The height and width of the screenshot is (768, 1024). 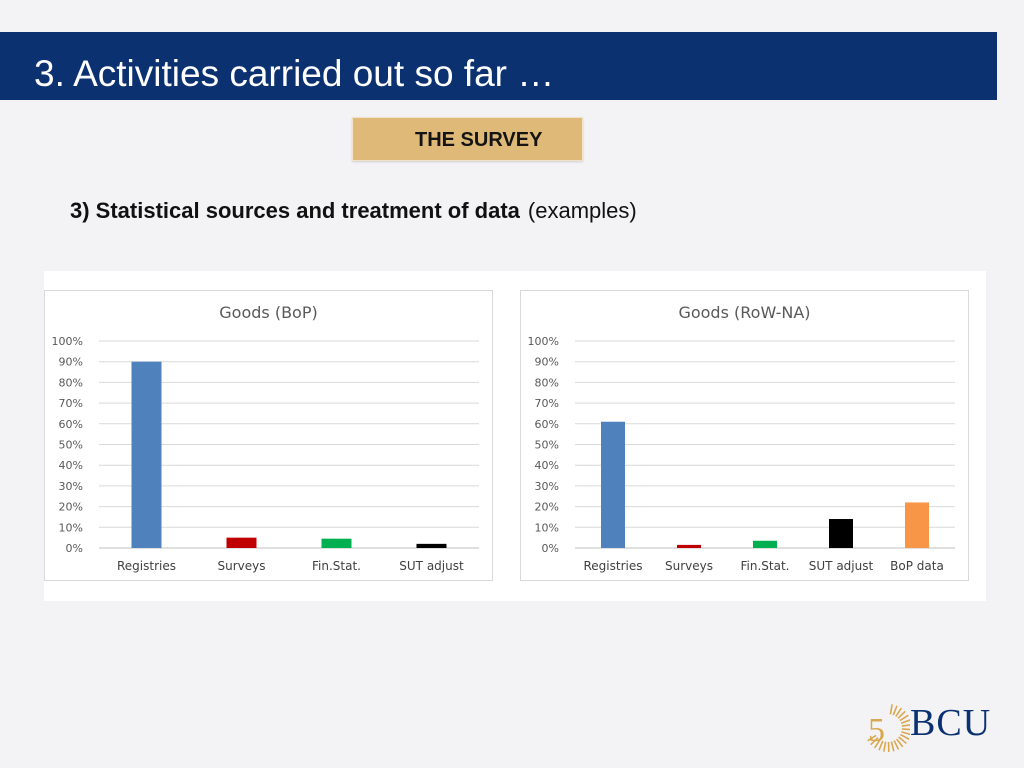 What do you see at coordinates (582, 210) in the screenshot?
I see `subtitle-note: (examples)` at bounding box center [582, 210].